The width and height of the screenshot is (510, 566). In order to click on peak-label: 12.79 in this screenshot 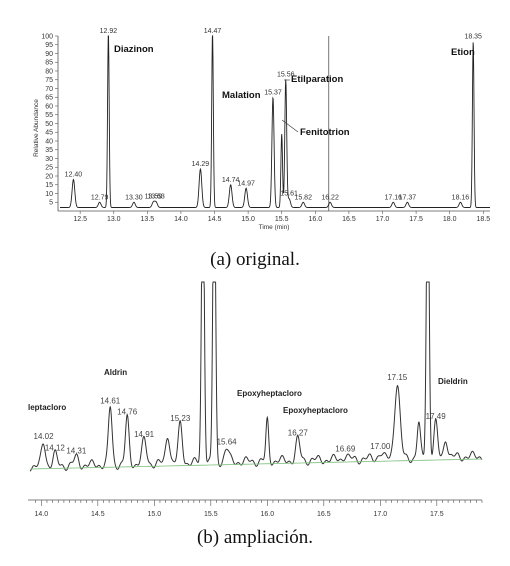, I will do `click(100, 197)`.